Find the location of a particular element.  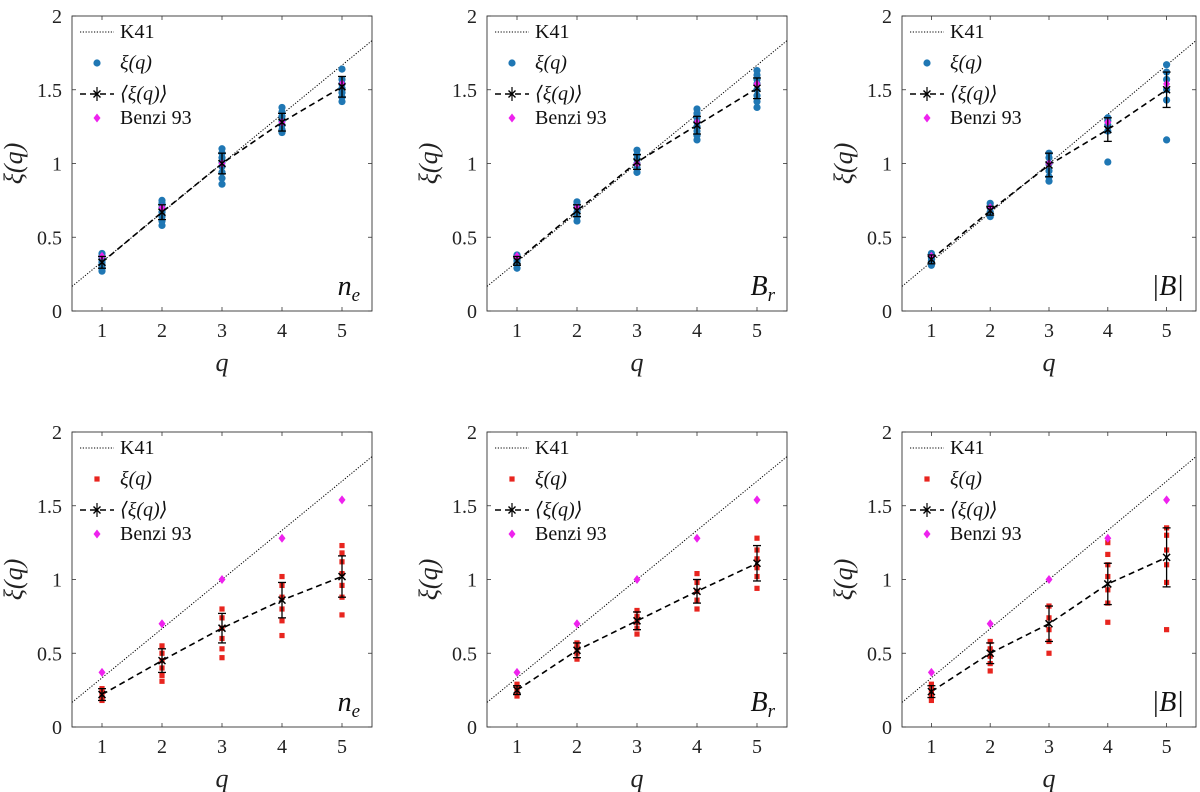

k41-line is located at coordinates (1049, 579).